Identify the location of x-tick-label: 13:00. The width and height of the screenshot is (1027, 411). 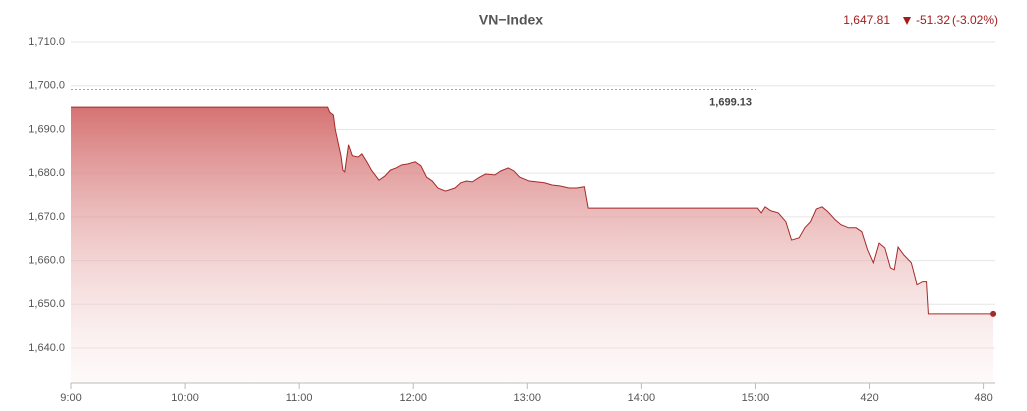
(528, 398).